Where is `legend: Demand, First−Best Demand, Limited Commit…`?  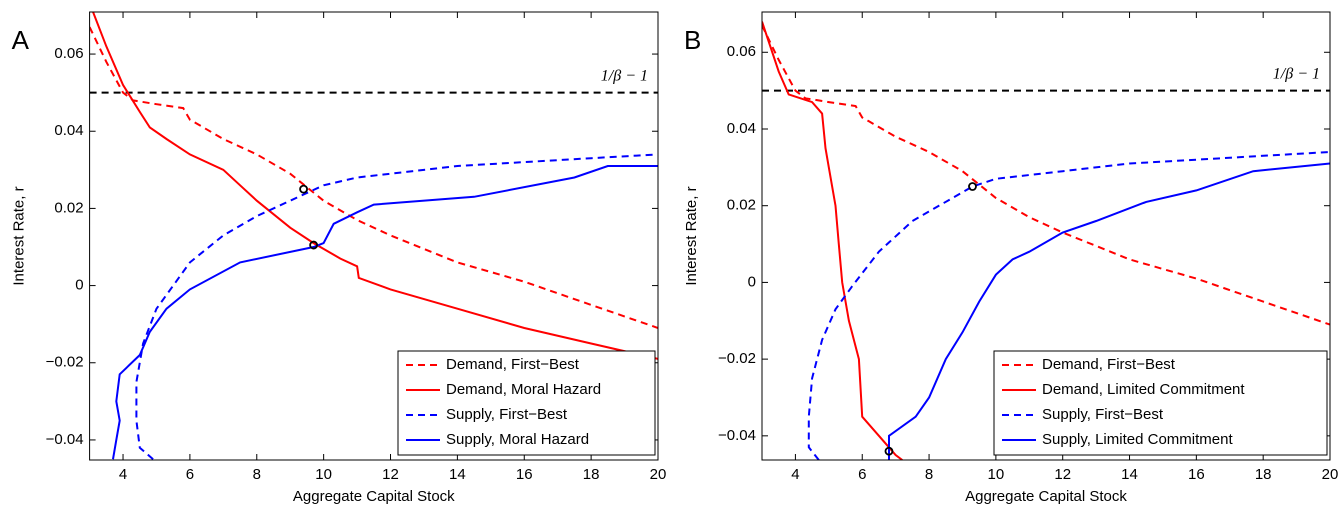 legend: Demand, First−Best Demand, Limited Commit… is located at coordinates (1160, 403).